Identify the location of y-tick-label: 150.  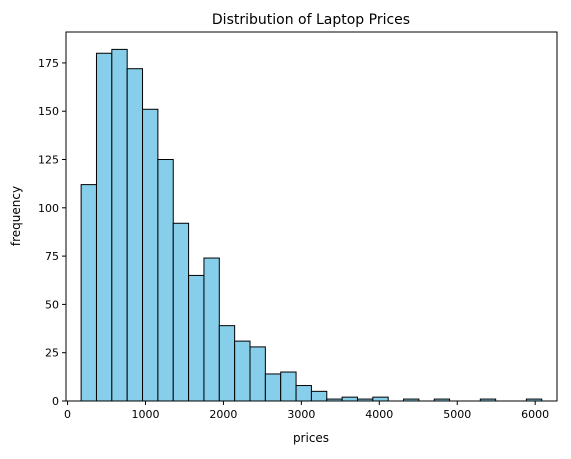
(48, 111).